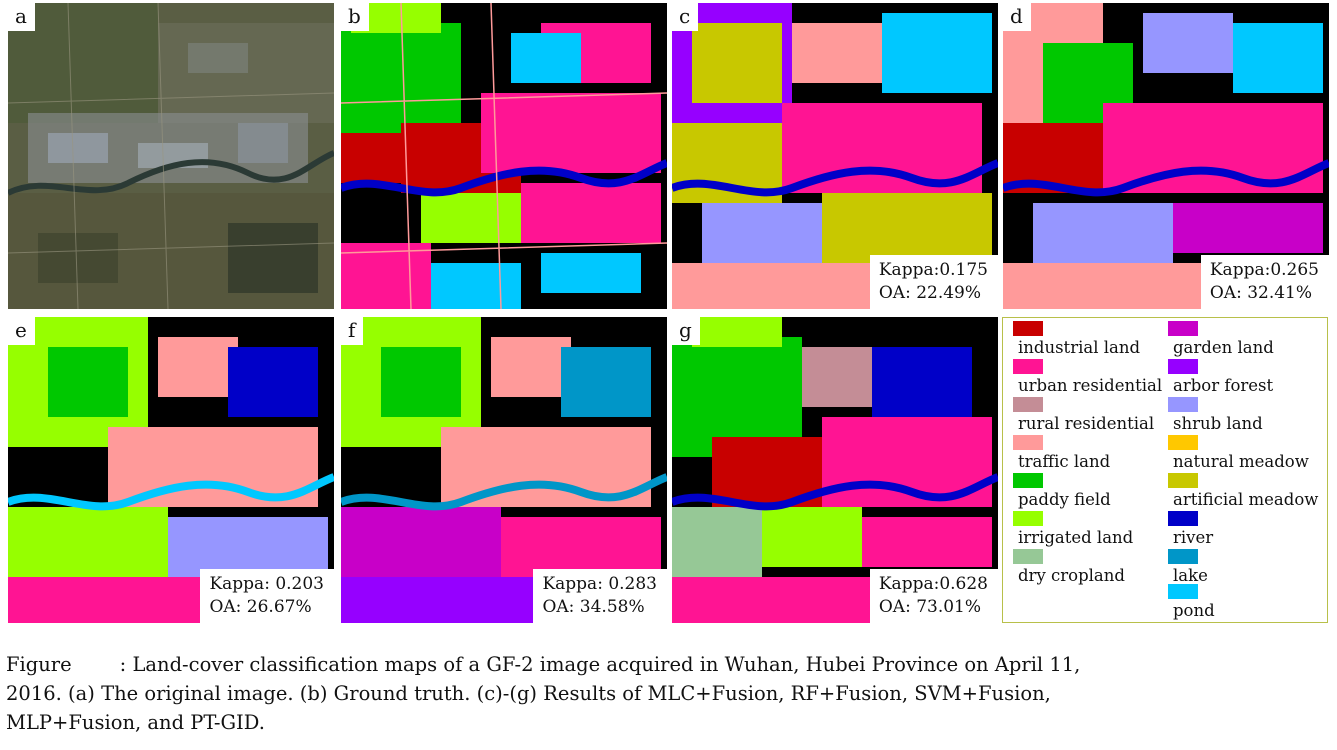 This screenshot has height=750, width=1337. I want to click on accuracy-metrics: Kappa:0.175 OA: 22.49%, so click(933, 282).